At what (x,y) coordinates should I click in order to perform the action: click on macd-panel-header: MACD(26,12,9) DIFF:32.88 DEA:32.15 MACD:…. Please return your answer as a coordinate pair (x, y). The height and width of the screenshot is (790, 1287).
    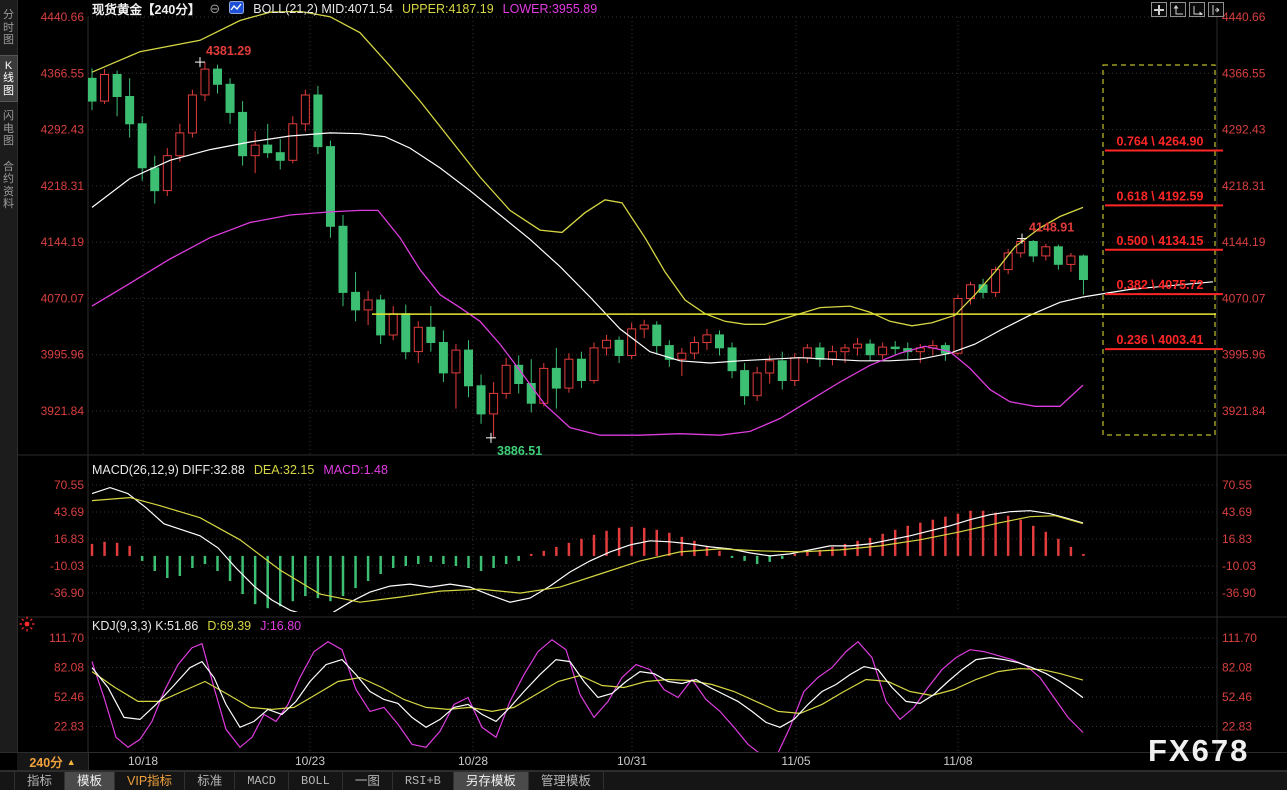
    Looking at the image, I should click on (240, 470).